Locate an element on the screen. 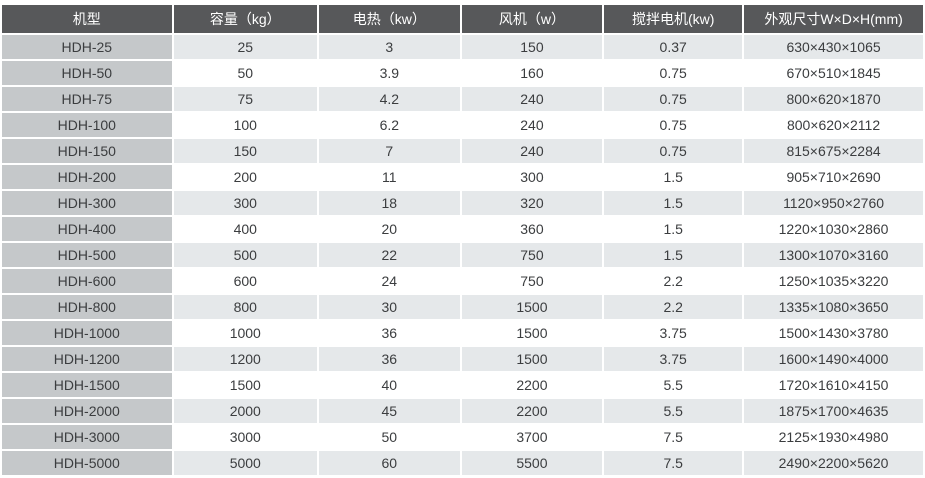 The width and height of the screenshot is (925, 478). cell-capacity: 600 is located at coordinates (245, 281).